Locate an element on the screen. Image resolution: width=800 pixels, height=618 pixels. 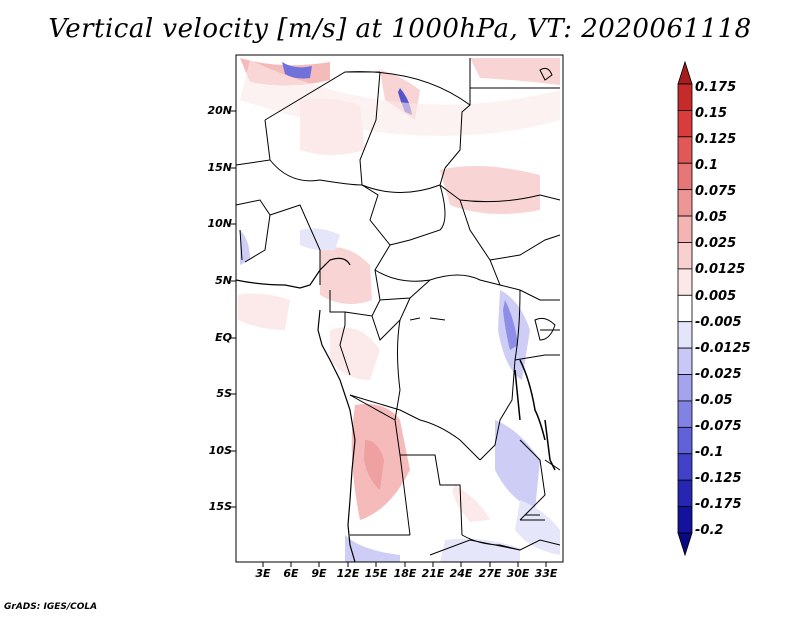
lon-label-18e: 18E is located at coordinates (405, 573).